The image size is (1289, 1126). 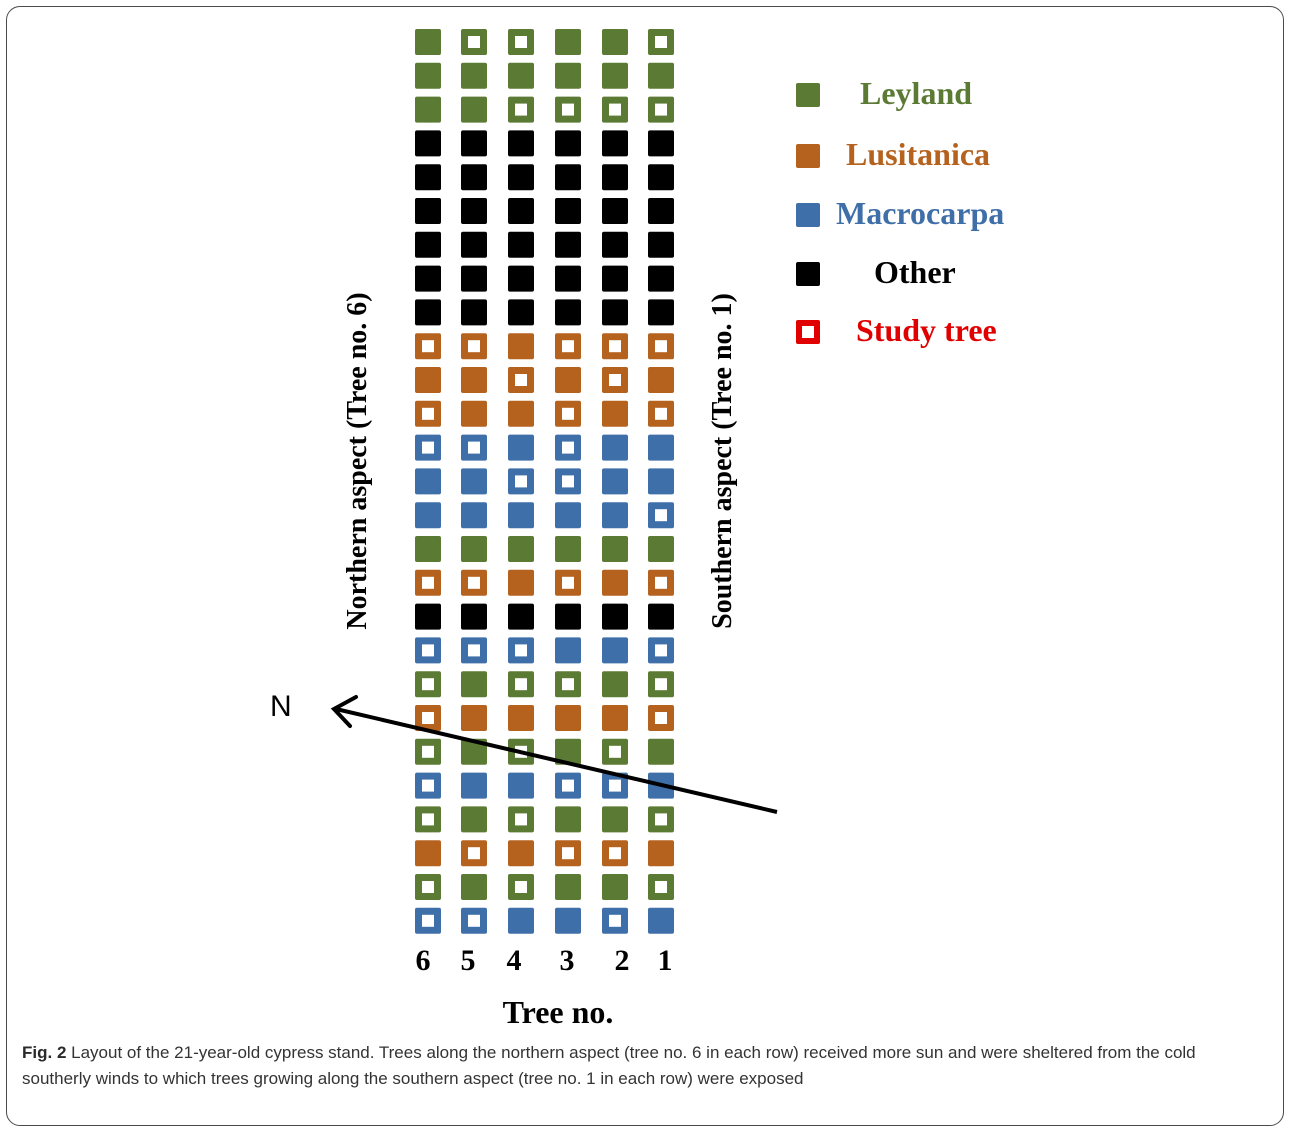 What do you see at coordinates (926, 330) in the screenshot?
I see `legend-label: Study tree` at bounding box center [926, 330].